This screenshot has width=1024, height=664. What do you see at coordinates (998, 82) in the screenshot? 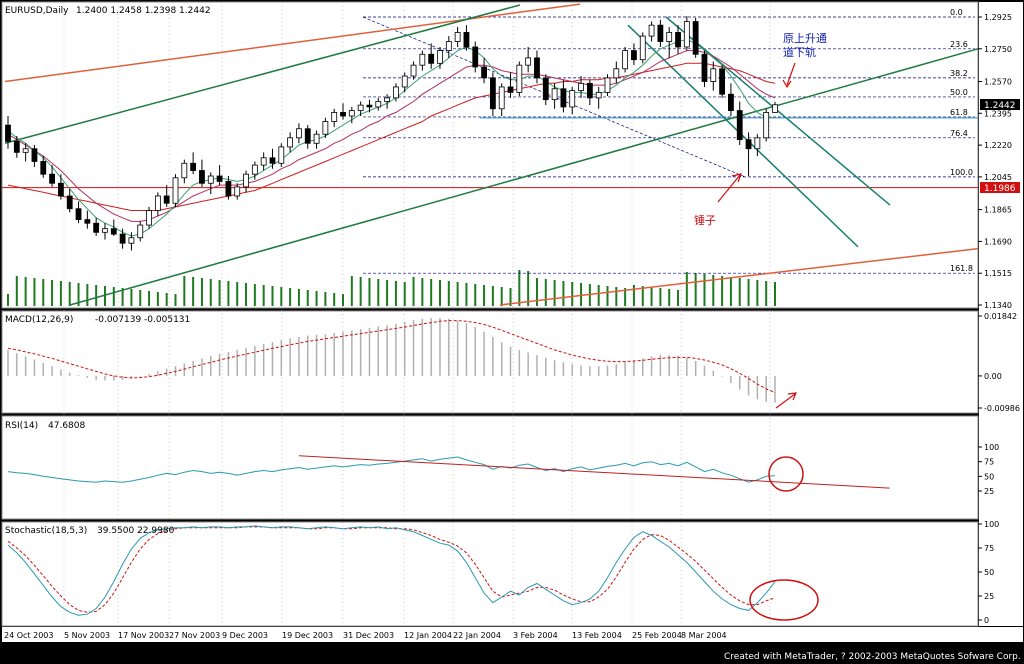
I see `price-tick: 1.2570` at bounding box center [998, 82].